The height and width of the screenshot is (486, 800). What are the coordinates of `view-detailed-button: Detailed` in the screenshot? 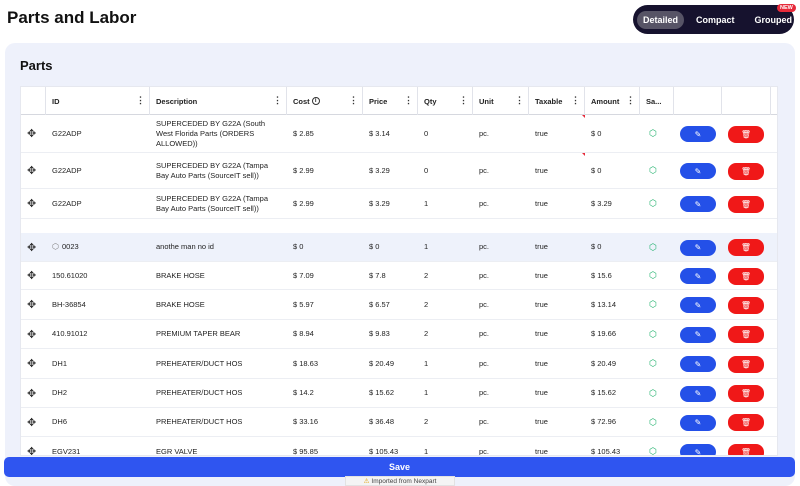 It's located at (661, 19).